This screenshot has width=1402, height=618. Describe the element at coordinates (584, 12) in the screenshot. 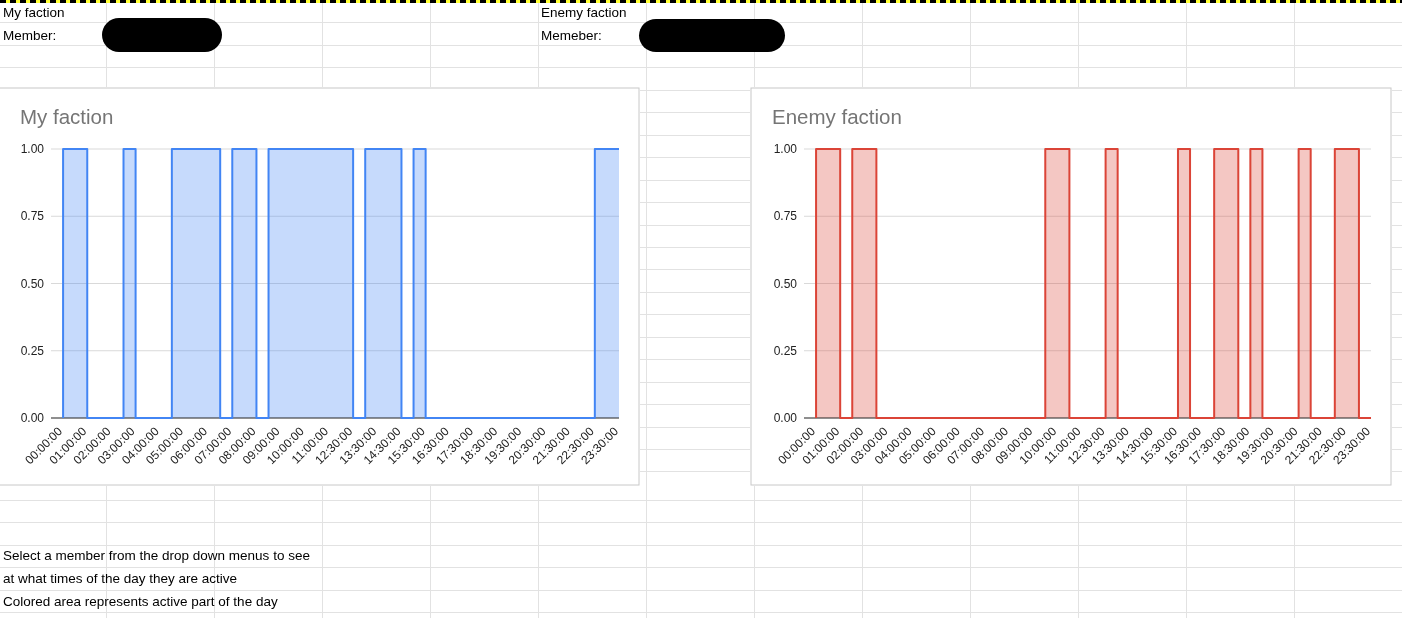

I see `text: Enemy faction` at that location.